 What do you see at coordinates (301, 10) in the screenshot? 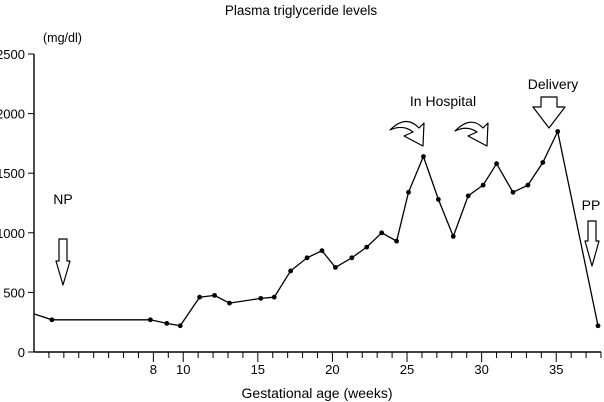
I see `chart-title: Plasma triglyceride levels` at bounding box center [301, 10].